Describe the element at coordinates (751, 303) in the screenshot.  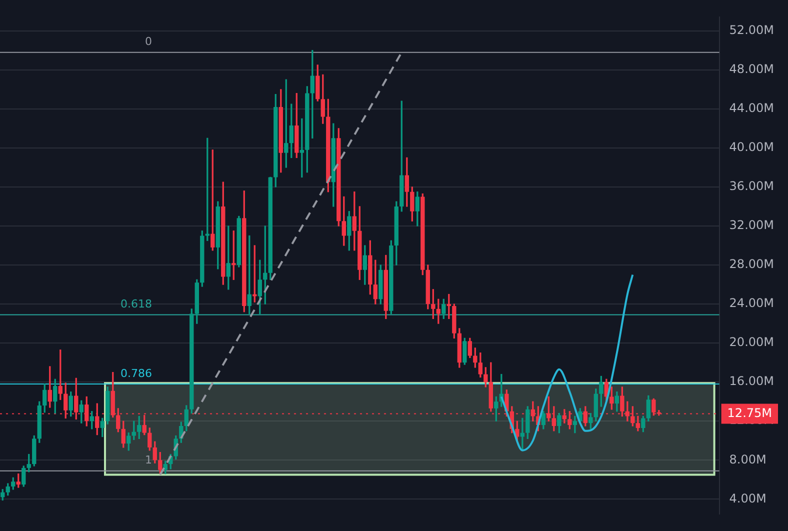
I see `y-tick-label: 24.00M` at that location.